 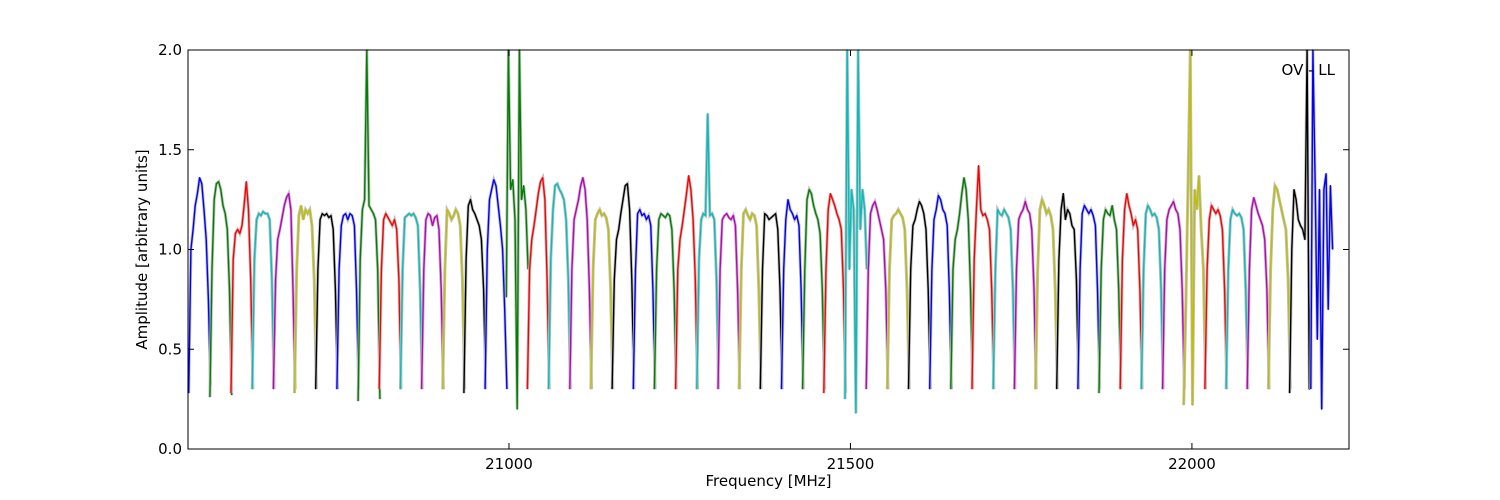 I want to click on y-tick-label-1: 0.5, so click(x=170, y=349).